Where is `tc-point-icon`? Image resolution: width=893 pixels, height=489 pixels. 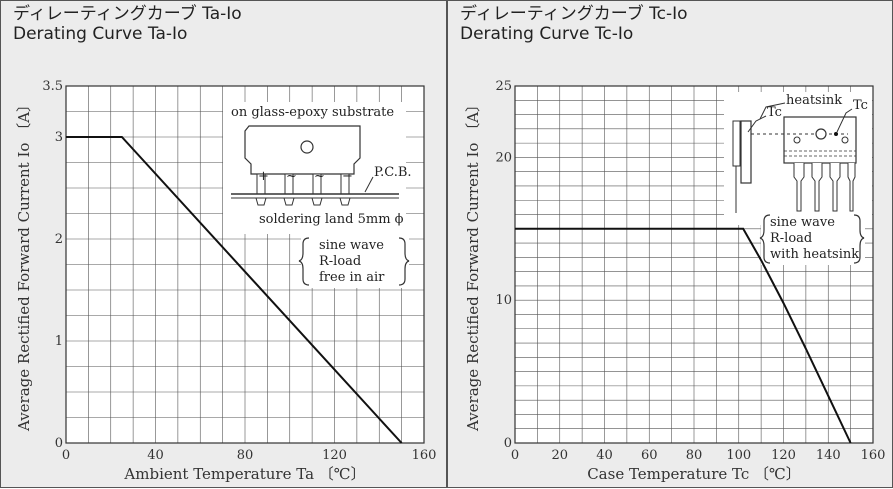 tc-point-icon is located at coordinates (836, 134).